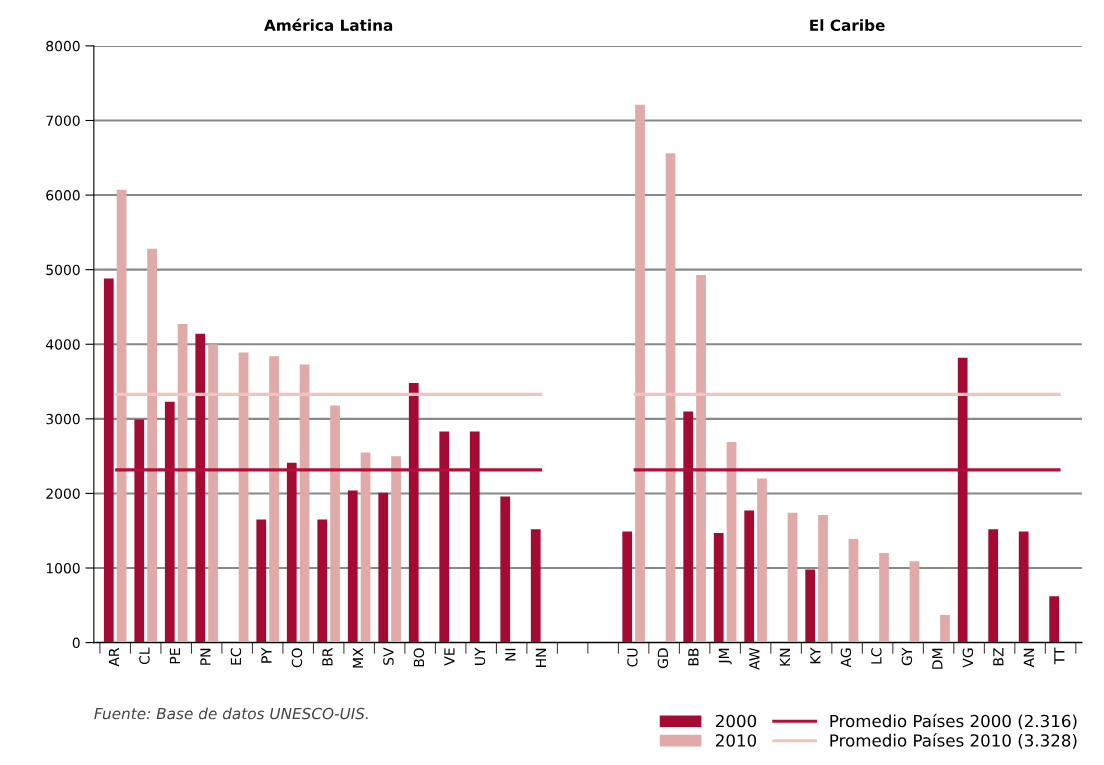  Describe the element at coordinates (998, 657) in the screenshot. I see `x-tick-label: BZ` at that location.